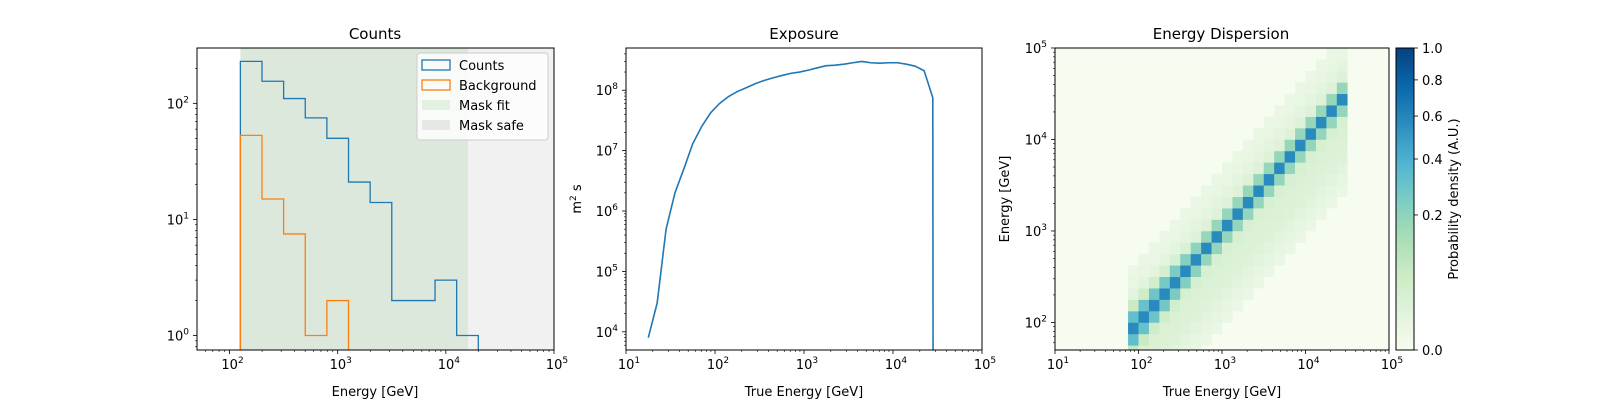 The image size is (1600, 400). I want to click on legend-swatch-mask-safe, so click(436, 125).